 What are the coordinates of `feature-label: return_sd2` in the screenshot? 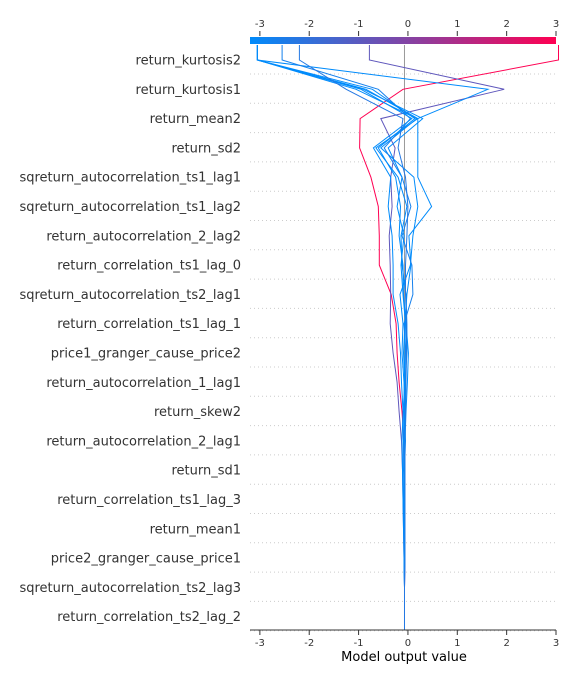 It's located at (206, 148).